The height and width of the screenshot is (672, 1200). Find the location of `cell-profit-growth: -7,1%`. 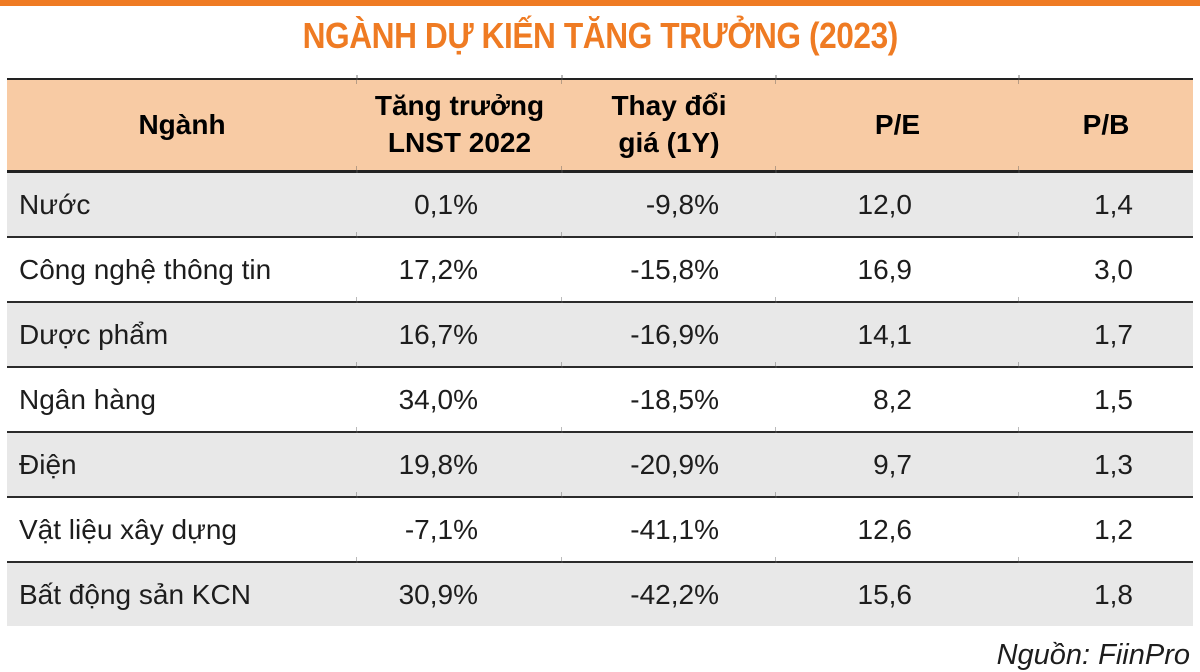

cell-profit-growth: -7,1% is located at coordinates (460, 531).